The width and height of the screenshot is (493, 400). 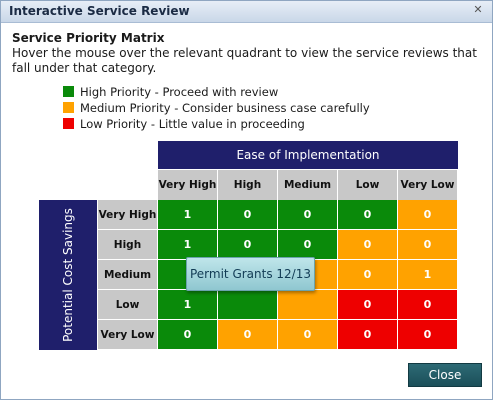 I want to click on legend-swatch-high, so click(x=68, y=91).